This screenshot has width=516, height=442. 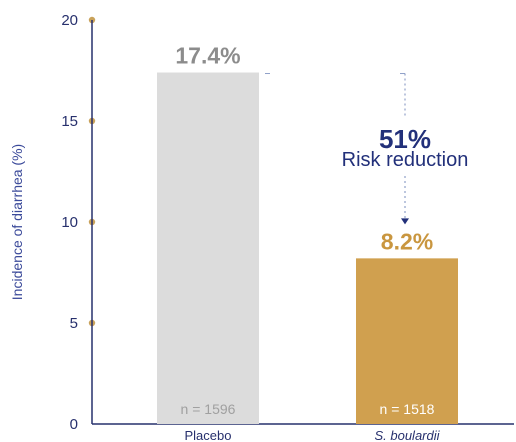 I want to click on category-label-s-boulardii: S. boulardii, so click(x=407, y=435).